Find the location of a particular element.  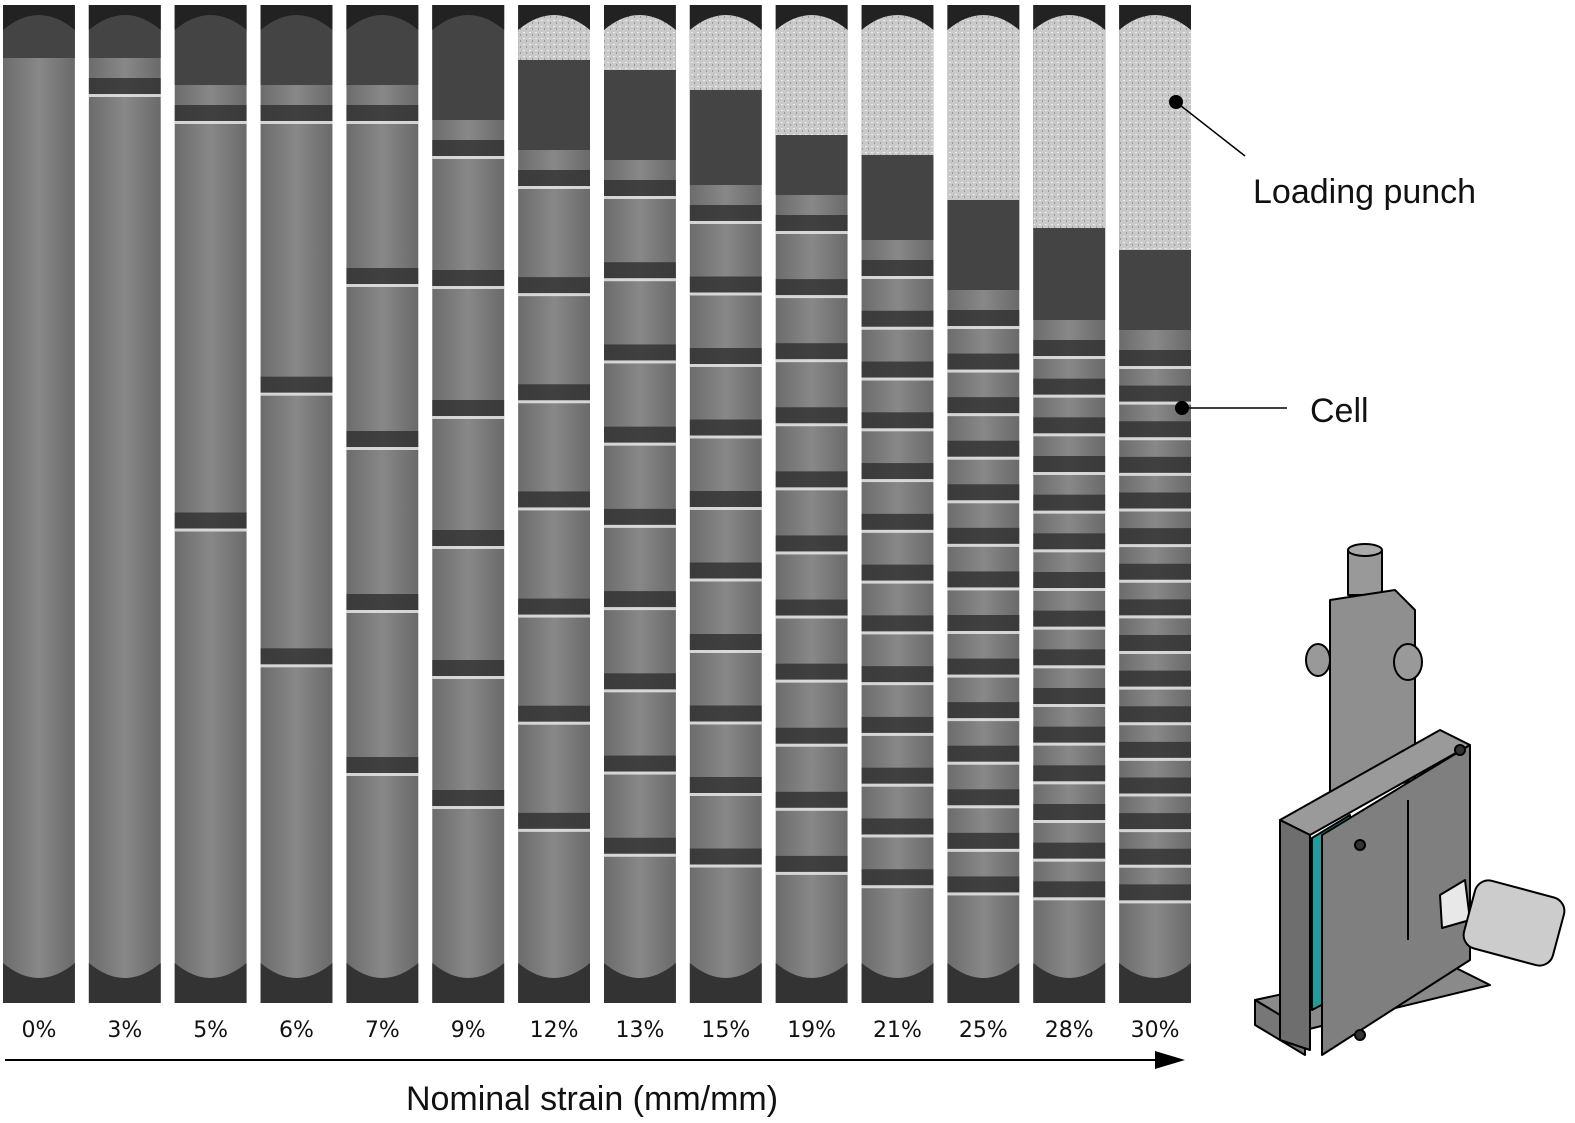

strain-label: 3% is located at coordinates (124, 1030).